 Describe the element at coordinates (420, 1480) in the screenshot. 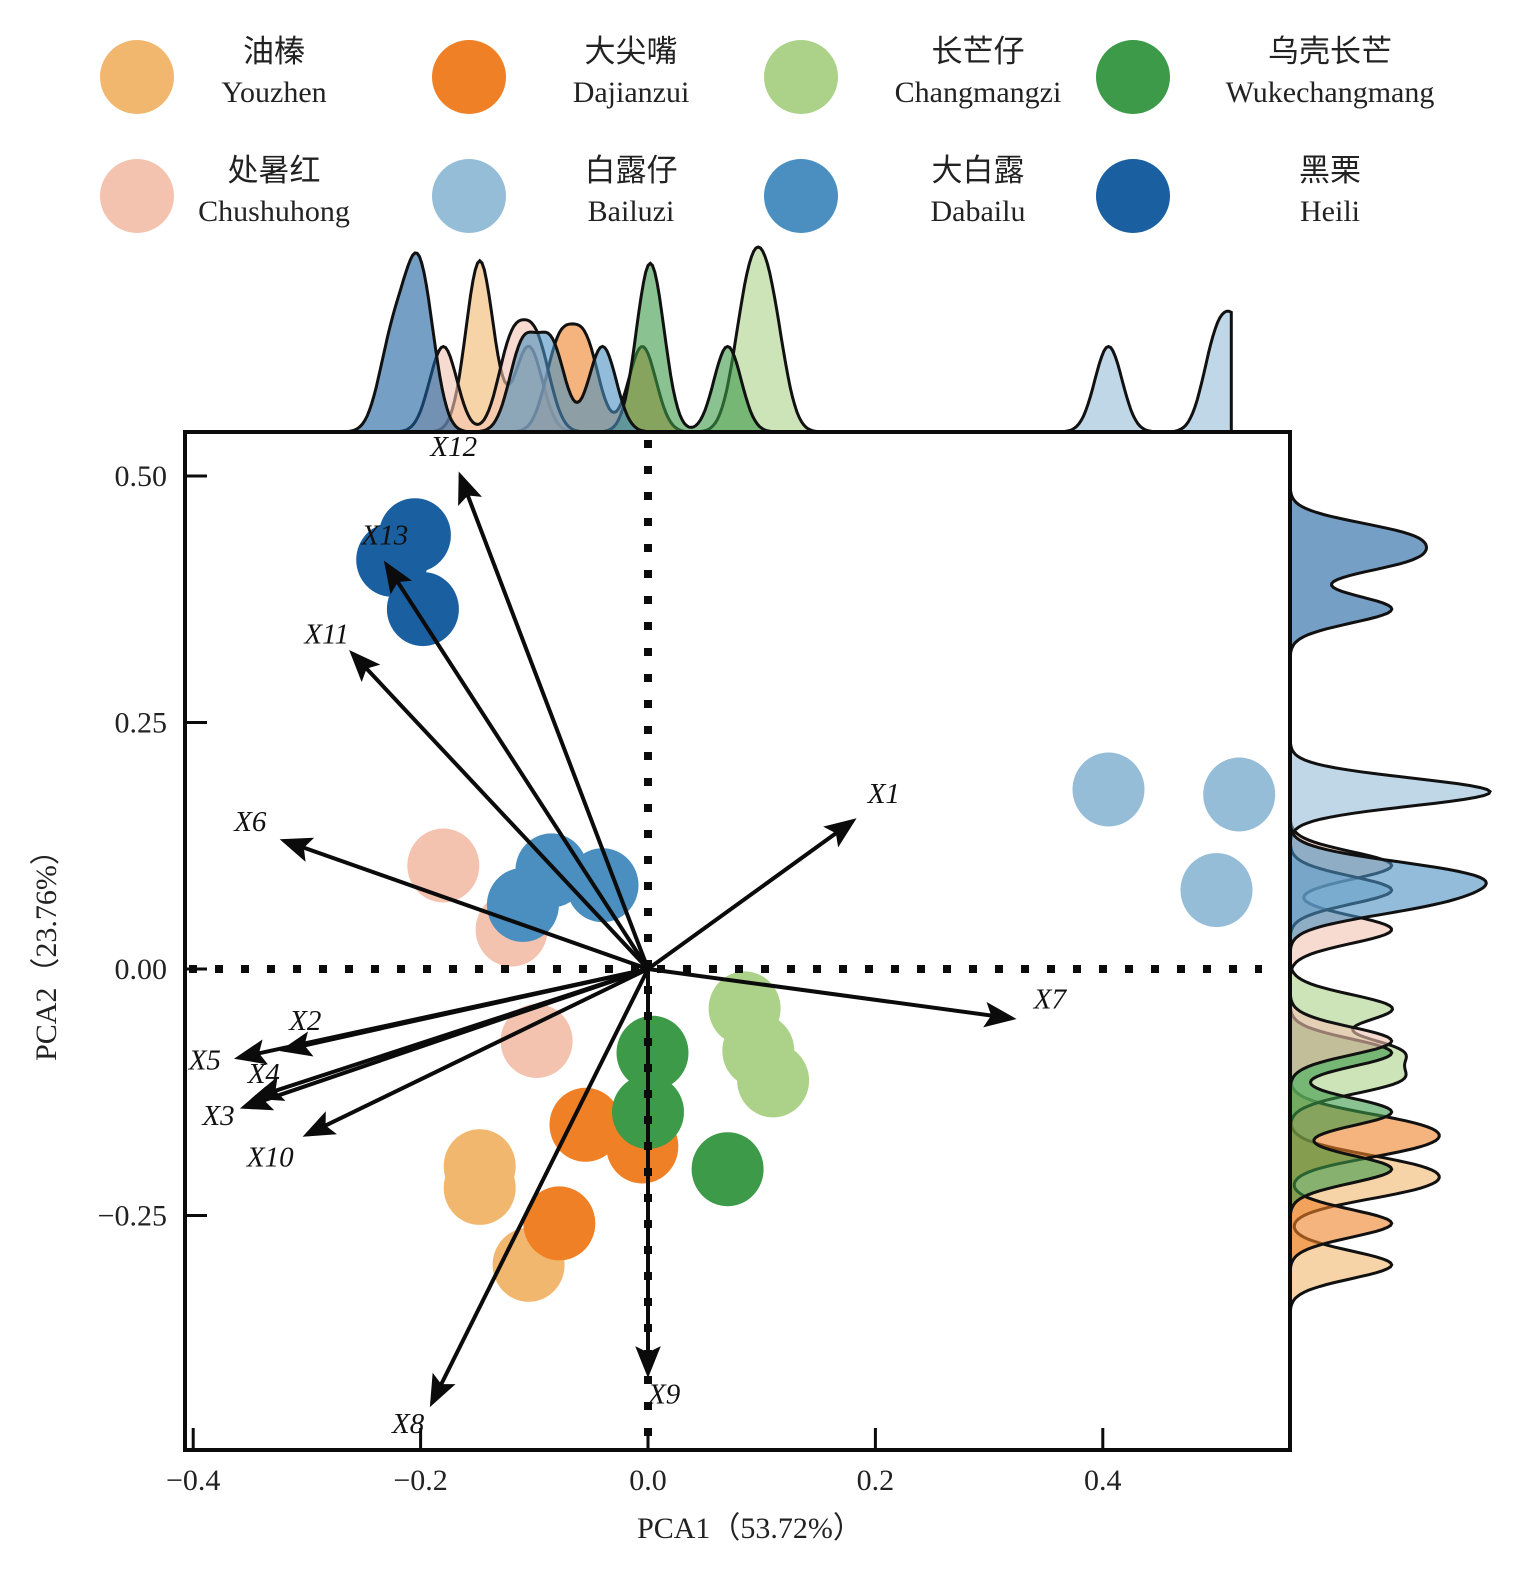

I see `x-tick-label: −0.2` at that location.